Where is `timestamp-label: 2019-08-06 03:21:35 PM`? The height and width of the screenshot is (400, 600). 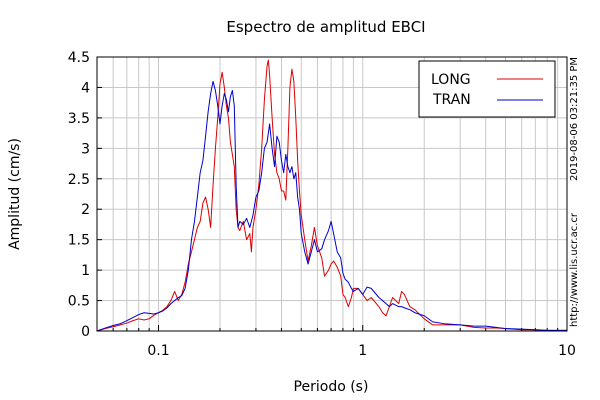
timestamp-label: 2019-08-06 03:21:35 PM is located at coordinates (574, 119).